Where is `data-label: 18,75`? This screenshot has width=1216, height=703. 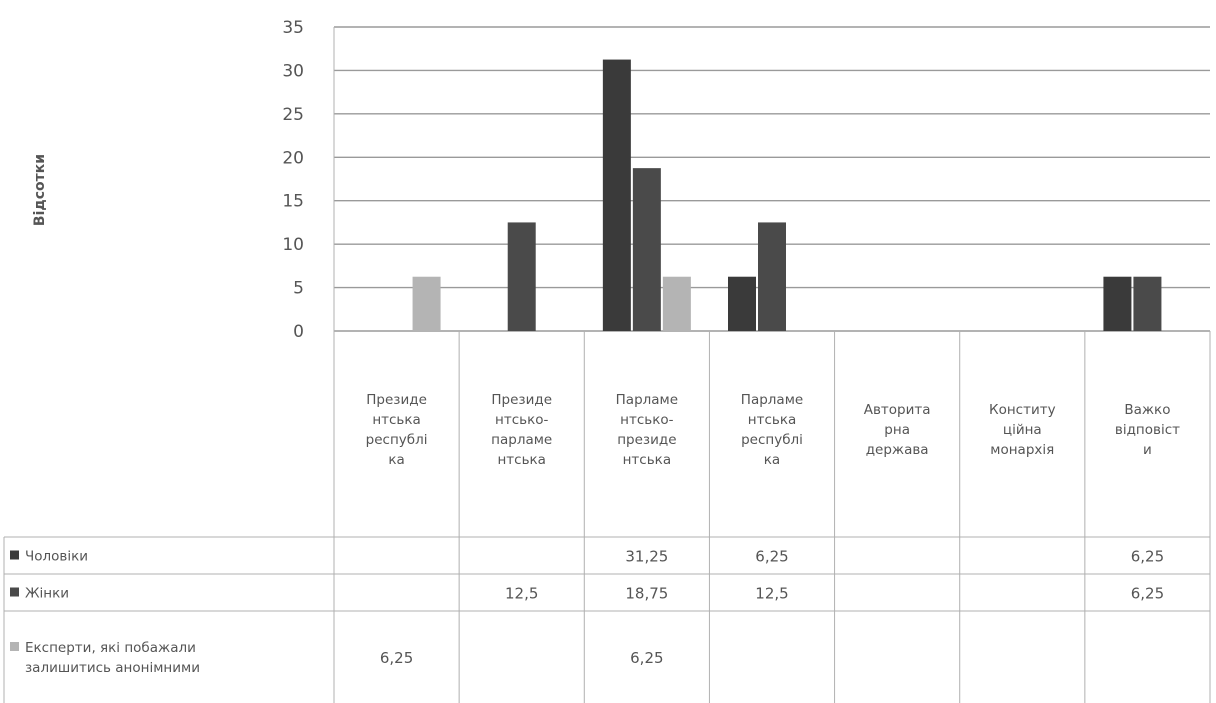
data-label: 18,75 is located at coordinates (646, 594).